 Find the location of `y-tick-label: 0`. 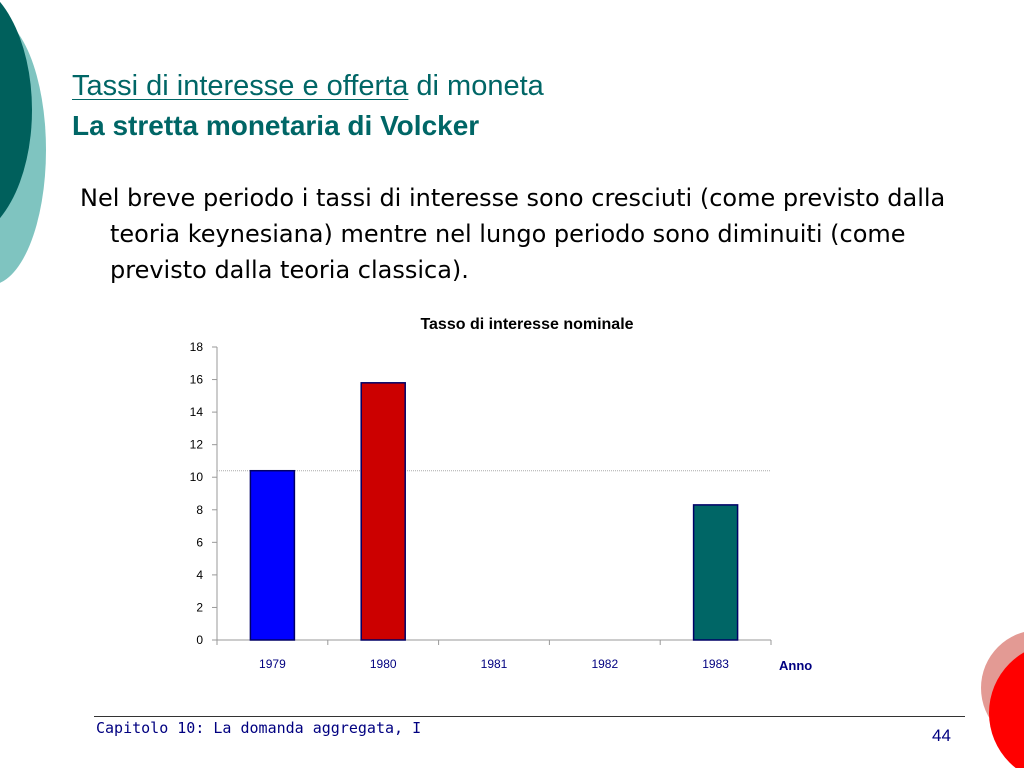

y-tick-label: 0 is located at coordinates (199, 640).